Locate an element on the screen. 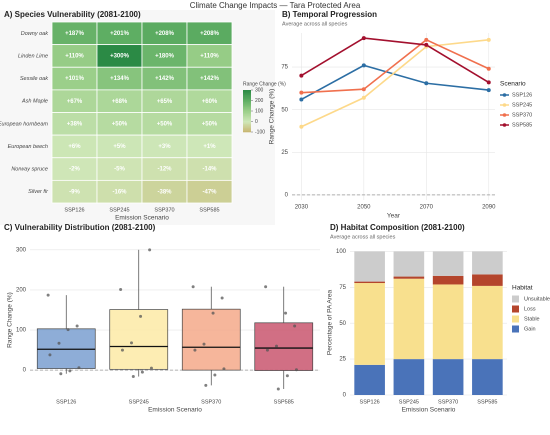 The width and height of the screenshot is (550, 435). cell-label: +187% is located at coordinates (75, 34).